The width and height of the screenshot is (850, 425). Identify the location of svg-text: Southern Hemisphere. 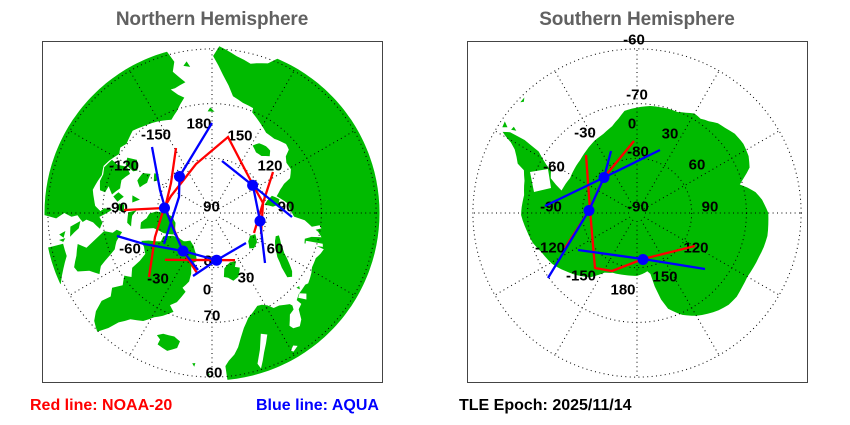
(637, 19).